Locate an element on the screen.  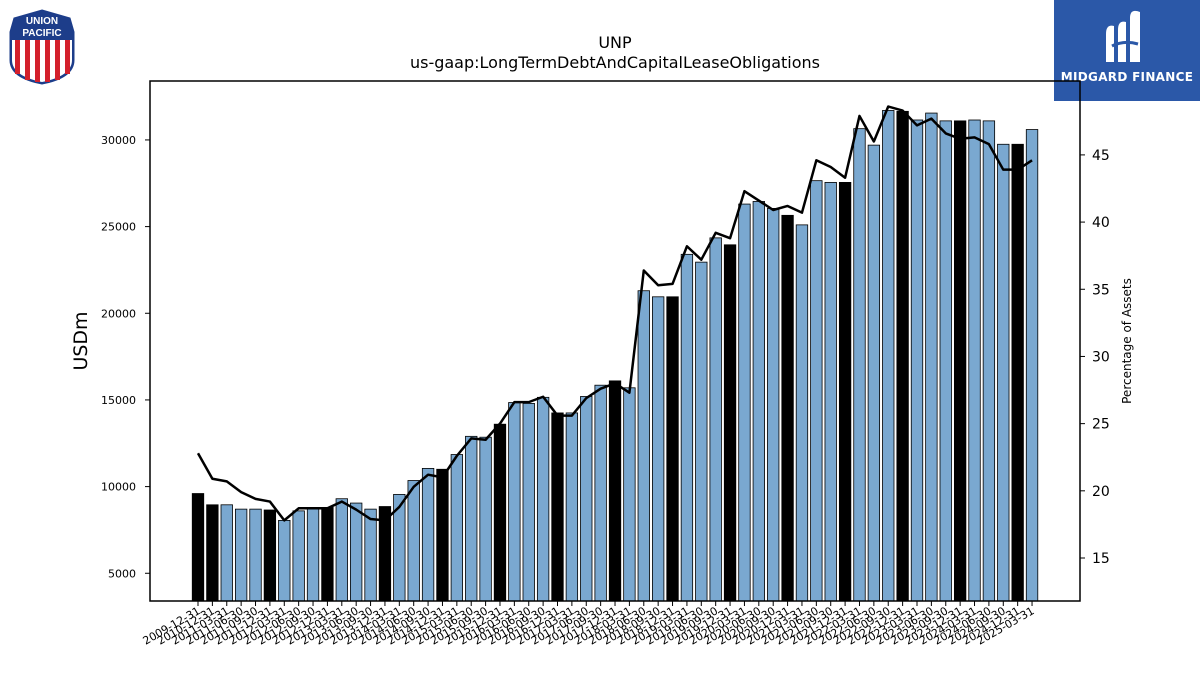
y-tick-label: 20000 is located at coordinates (118, 313).